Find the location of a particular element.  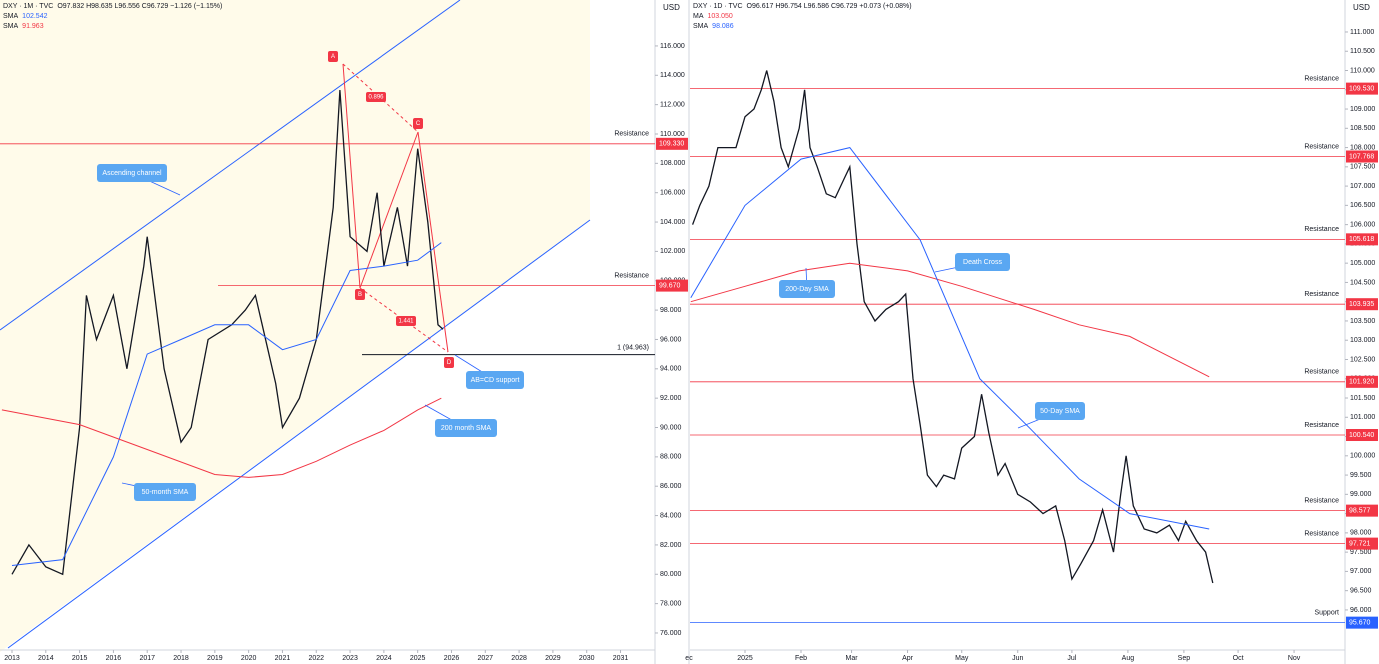

x-tick-label: Mar is located at coordinates (852, 658).